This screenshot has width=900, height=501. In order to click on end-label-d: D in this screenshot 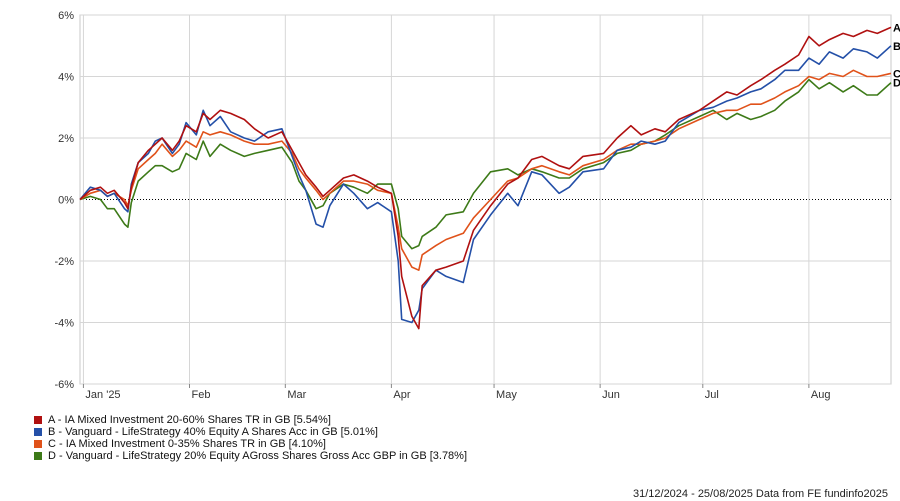, I will do `click(896, 84)`.